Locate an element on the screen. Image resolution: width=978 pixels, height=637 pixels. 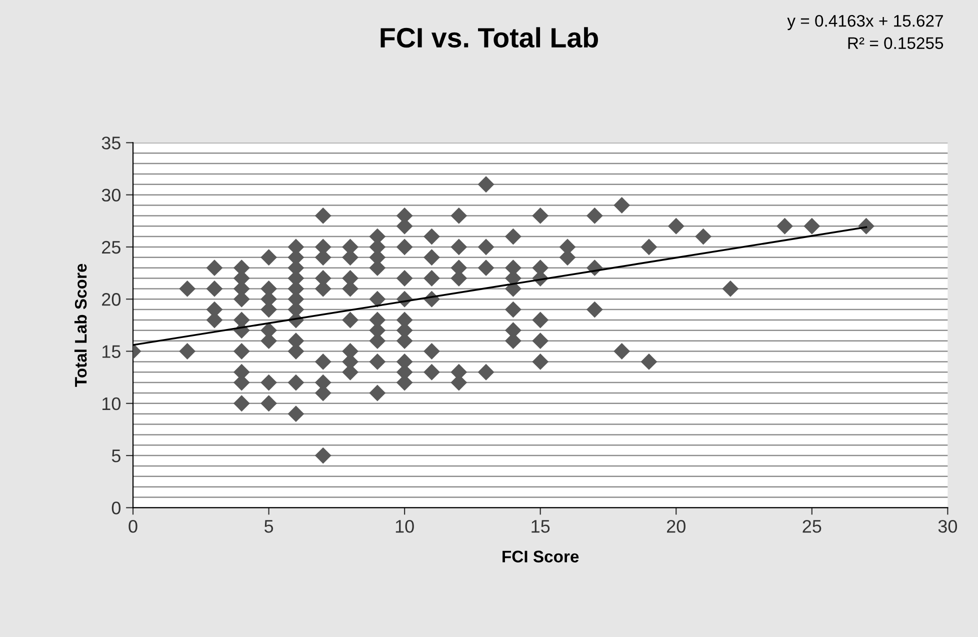
x-tick-label: 30 is located at coordinates (948, 526).